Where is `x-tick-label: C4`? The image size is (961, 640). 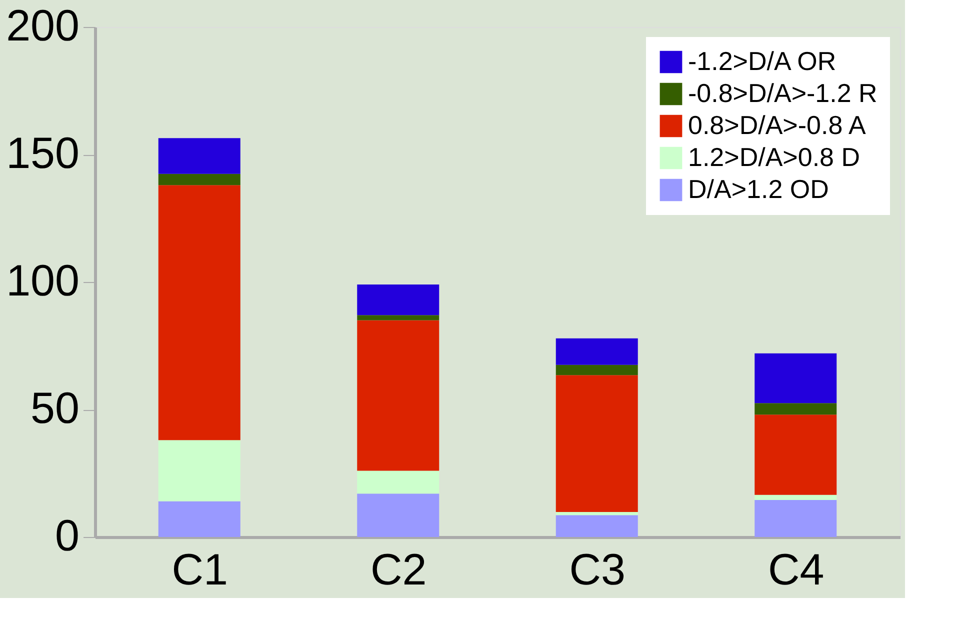 x-tick-label: C4 is located at coordinates (796, 570).